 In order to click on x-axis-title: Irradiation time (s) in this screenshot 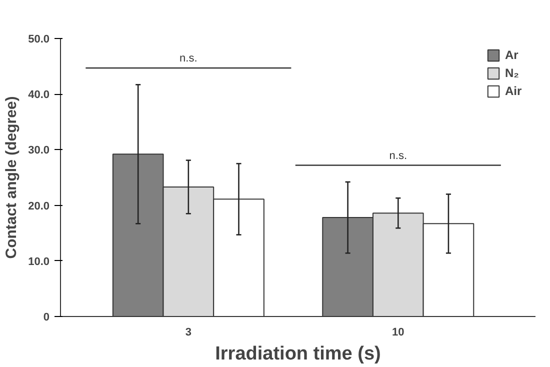, I will do `click(298, 354)`.